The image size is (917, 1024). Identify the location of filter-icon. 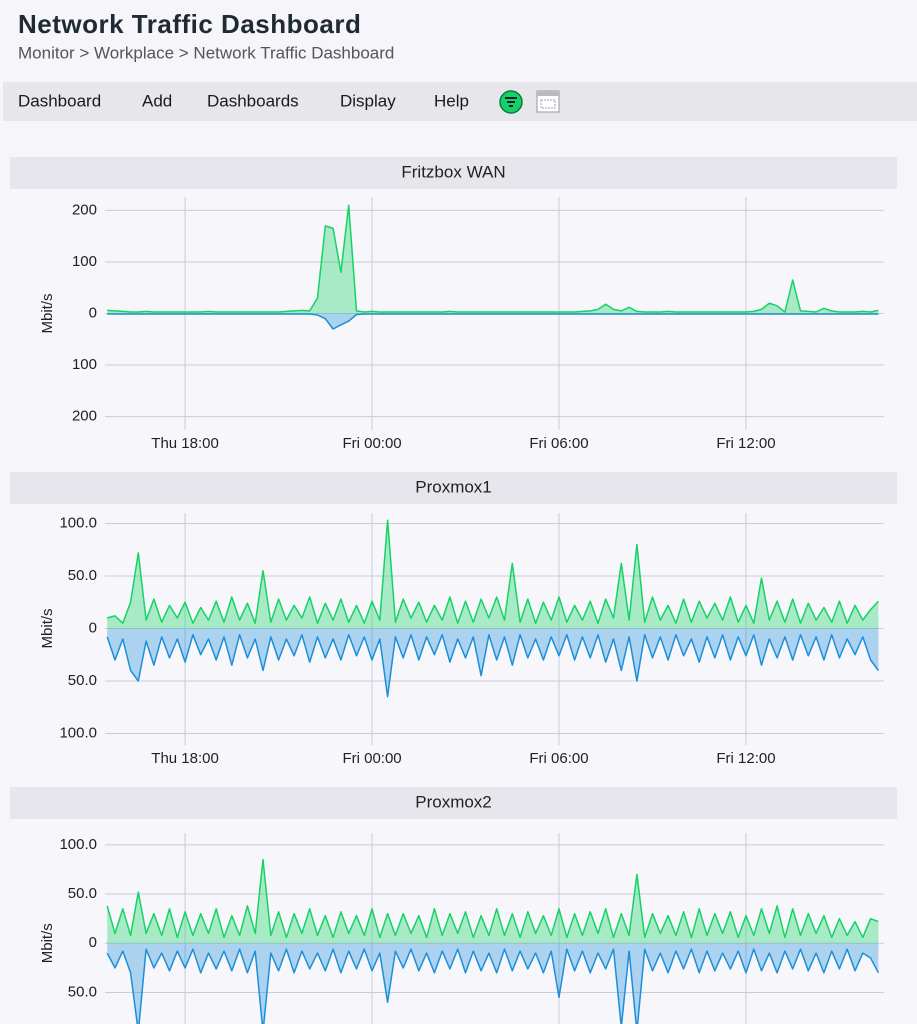
(511, 102).